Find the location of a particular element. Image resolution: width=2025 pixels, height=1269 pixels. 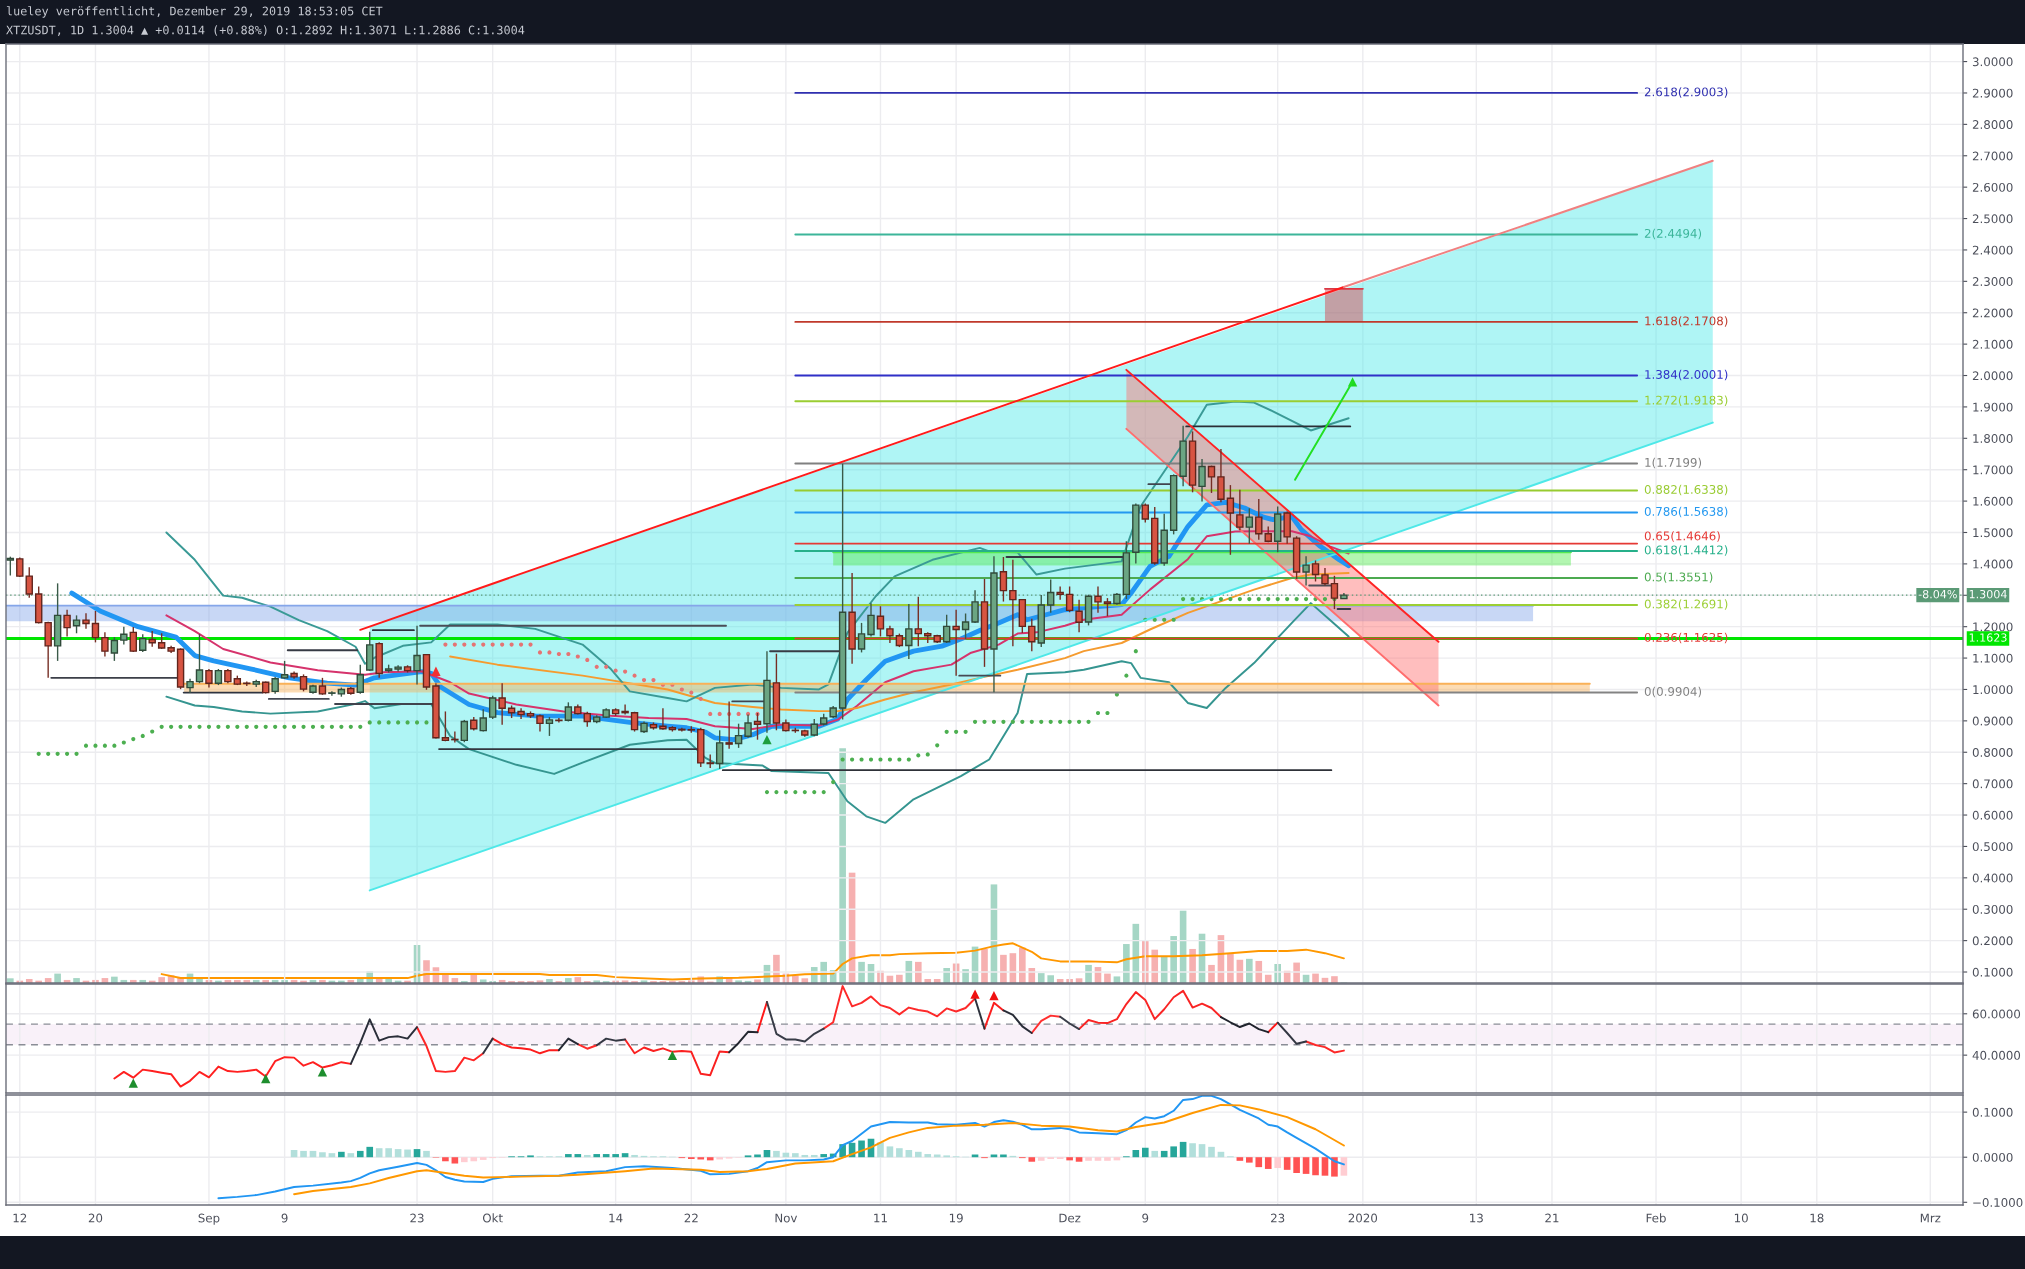

y-tick-label: 2.4000 is located at coordinates (1992, 250).